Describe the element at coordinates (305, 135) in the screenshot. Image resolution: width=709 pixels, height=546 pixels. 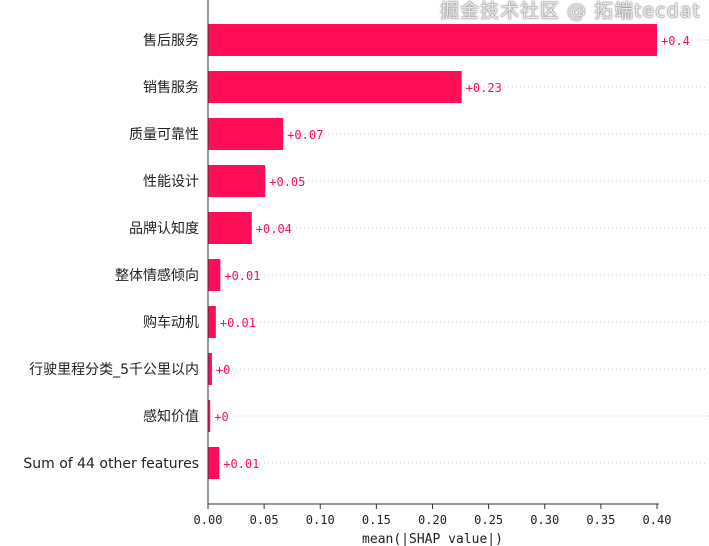
I see `value-label: +0.07` at that location.